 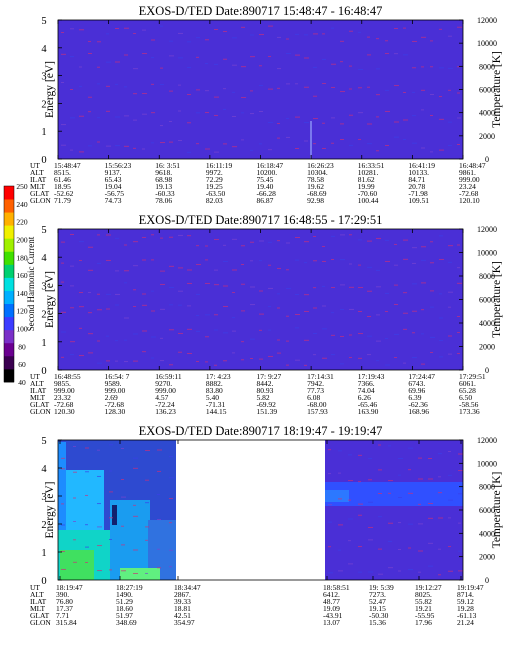 I want to click on ephemeris-cell: -60.33, so click(x=165, y=193).